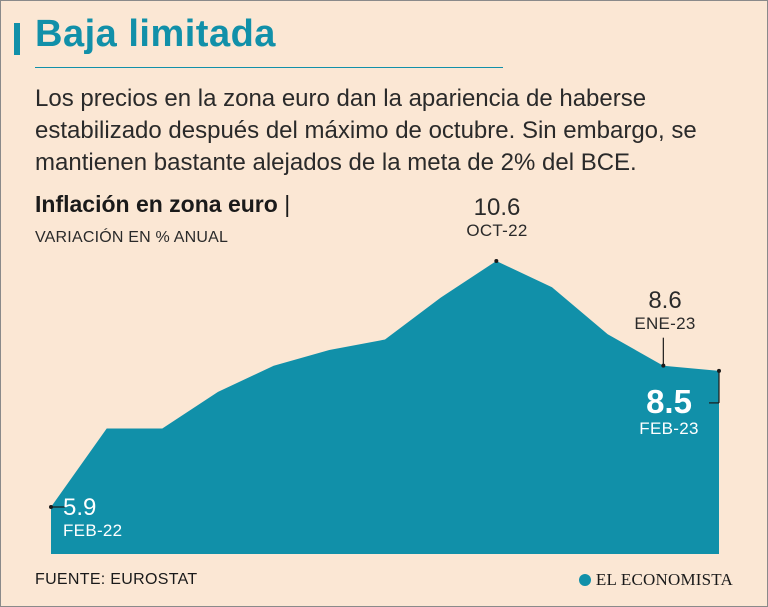 The height and width of the screenshot is (607, 768). I want to click on annotation-oct-22-date: OCT-22, so click(497, 230).